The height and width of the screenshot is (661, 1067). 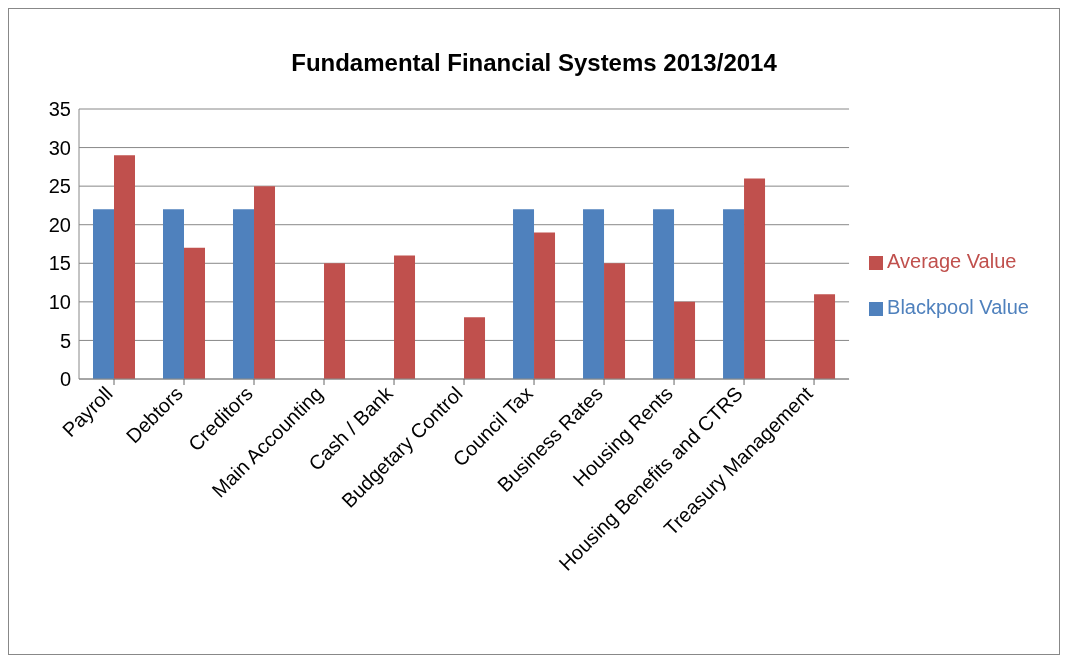 I want to click on chart-title: Fundamental Financial Systems 2013/2014, so click(x=534, y=63).